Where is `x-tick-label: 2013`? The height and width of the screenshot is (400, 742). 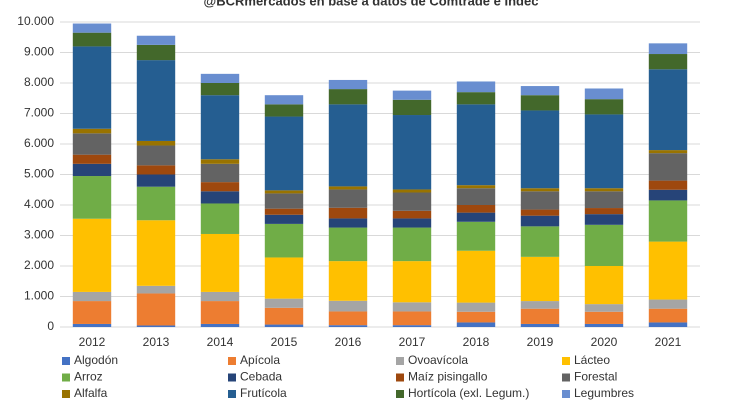 x-tick-label: 2013 is located at coordinates (156, 342).